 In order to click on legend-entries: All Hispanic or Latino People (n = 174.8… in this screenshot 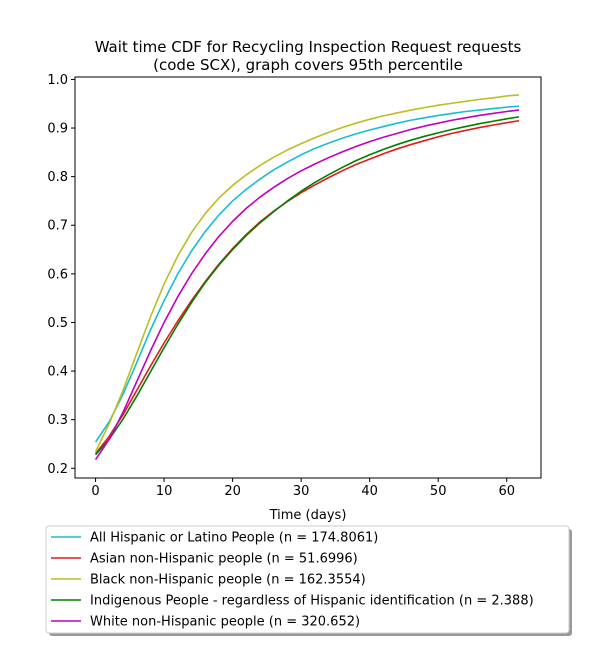, I will do `click(292, 580)`.